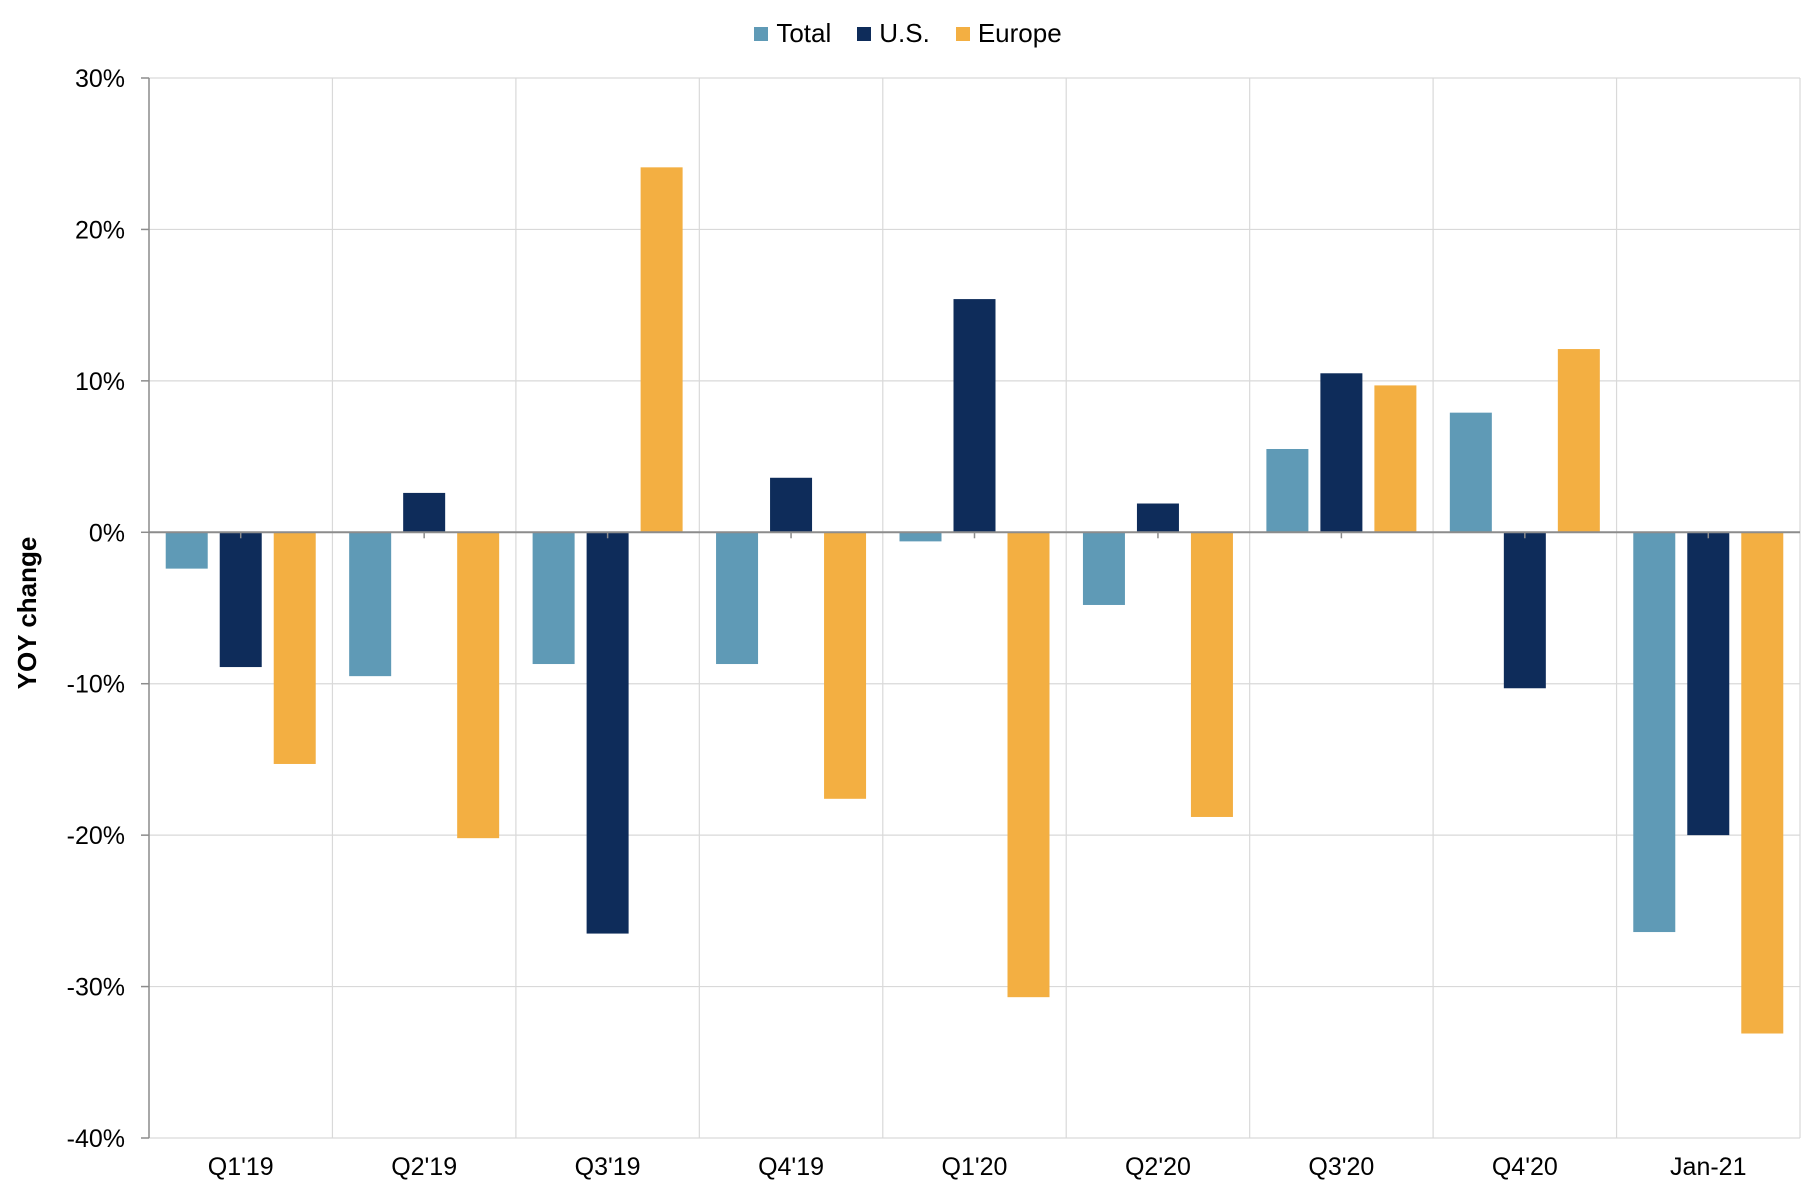  I want to click on y-tick-label: -20%, so click(96, 836).